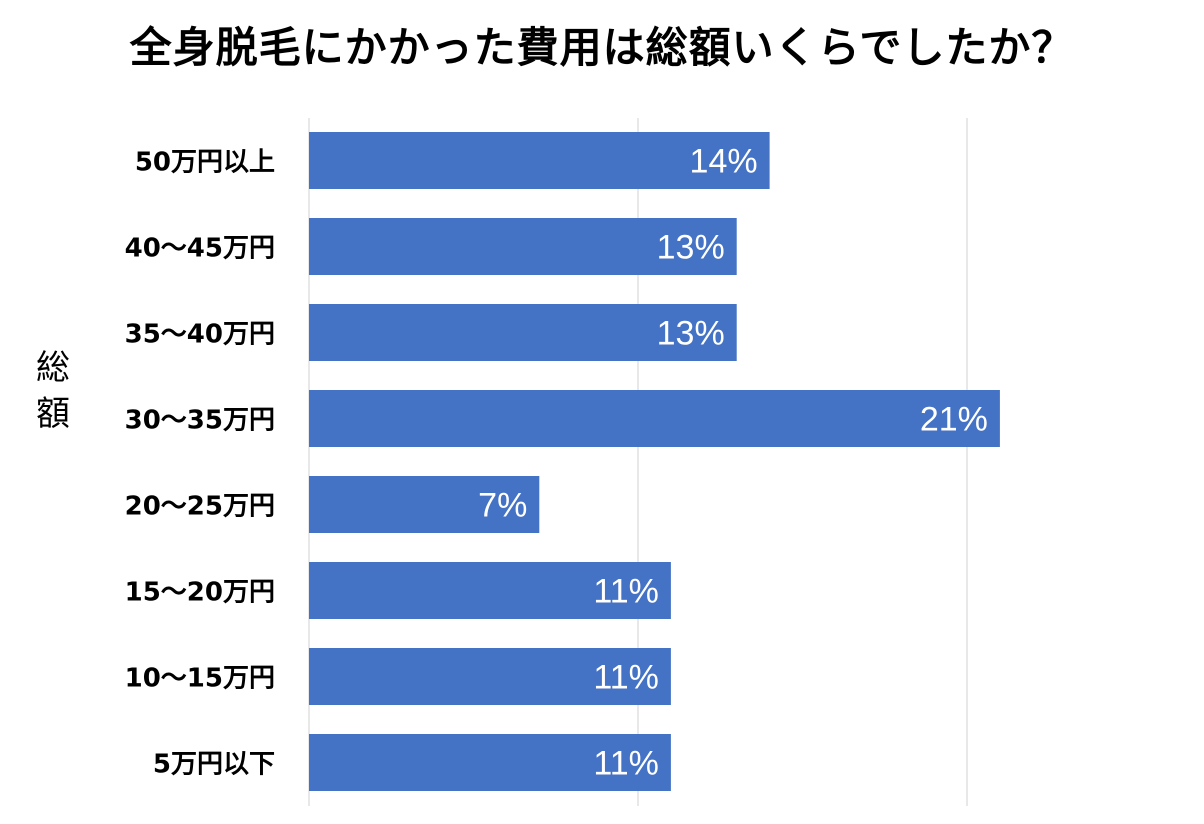 This screenshot has height=824, width=1204. What do you see at coordinates (200, 679) in the screenshot?
I see `category-label: 10〜15万円` at bounding box center [200, 679].